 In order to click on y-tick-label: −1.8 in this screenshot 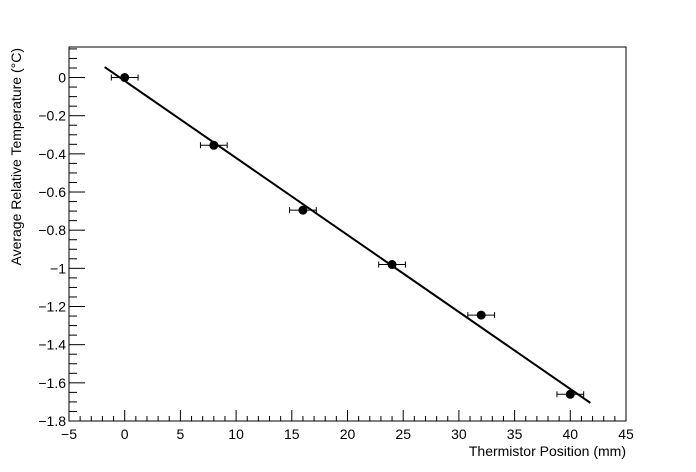, I will do `click(52, 421)`.